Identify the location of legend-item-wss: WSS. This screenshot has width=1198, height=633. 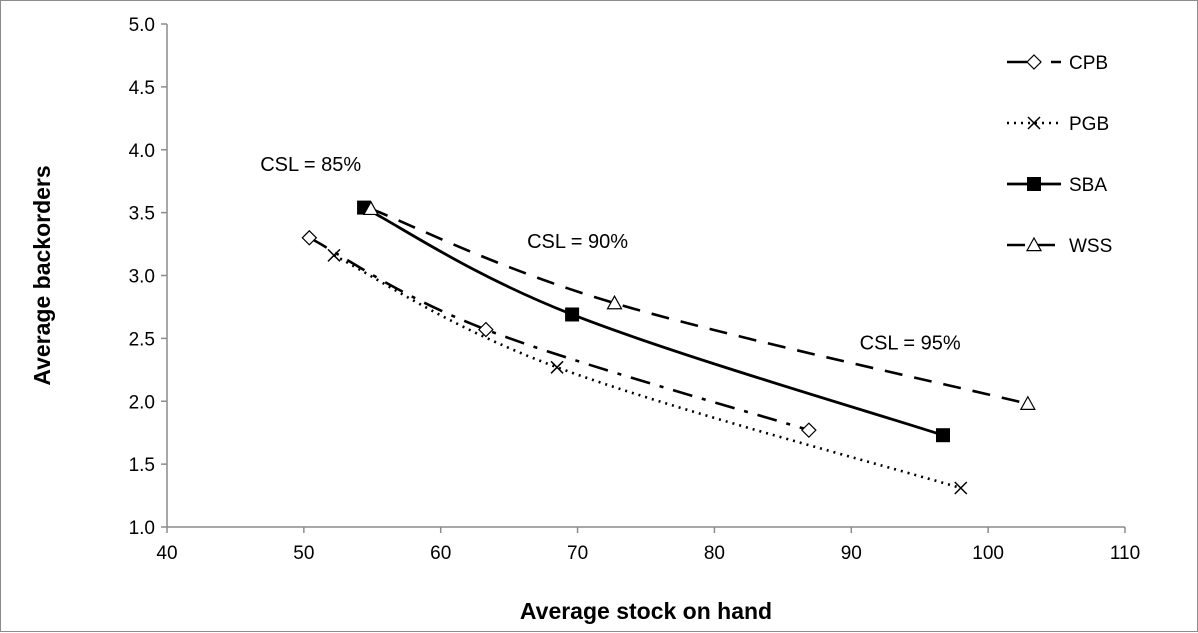
(1059, 246).